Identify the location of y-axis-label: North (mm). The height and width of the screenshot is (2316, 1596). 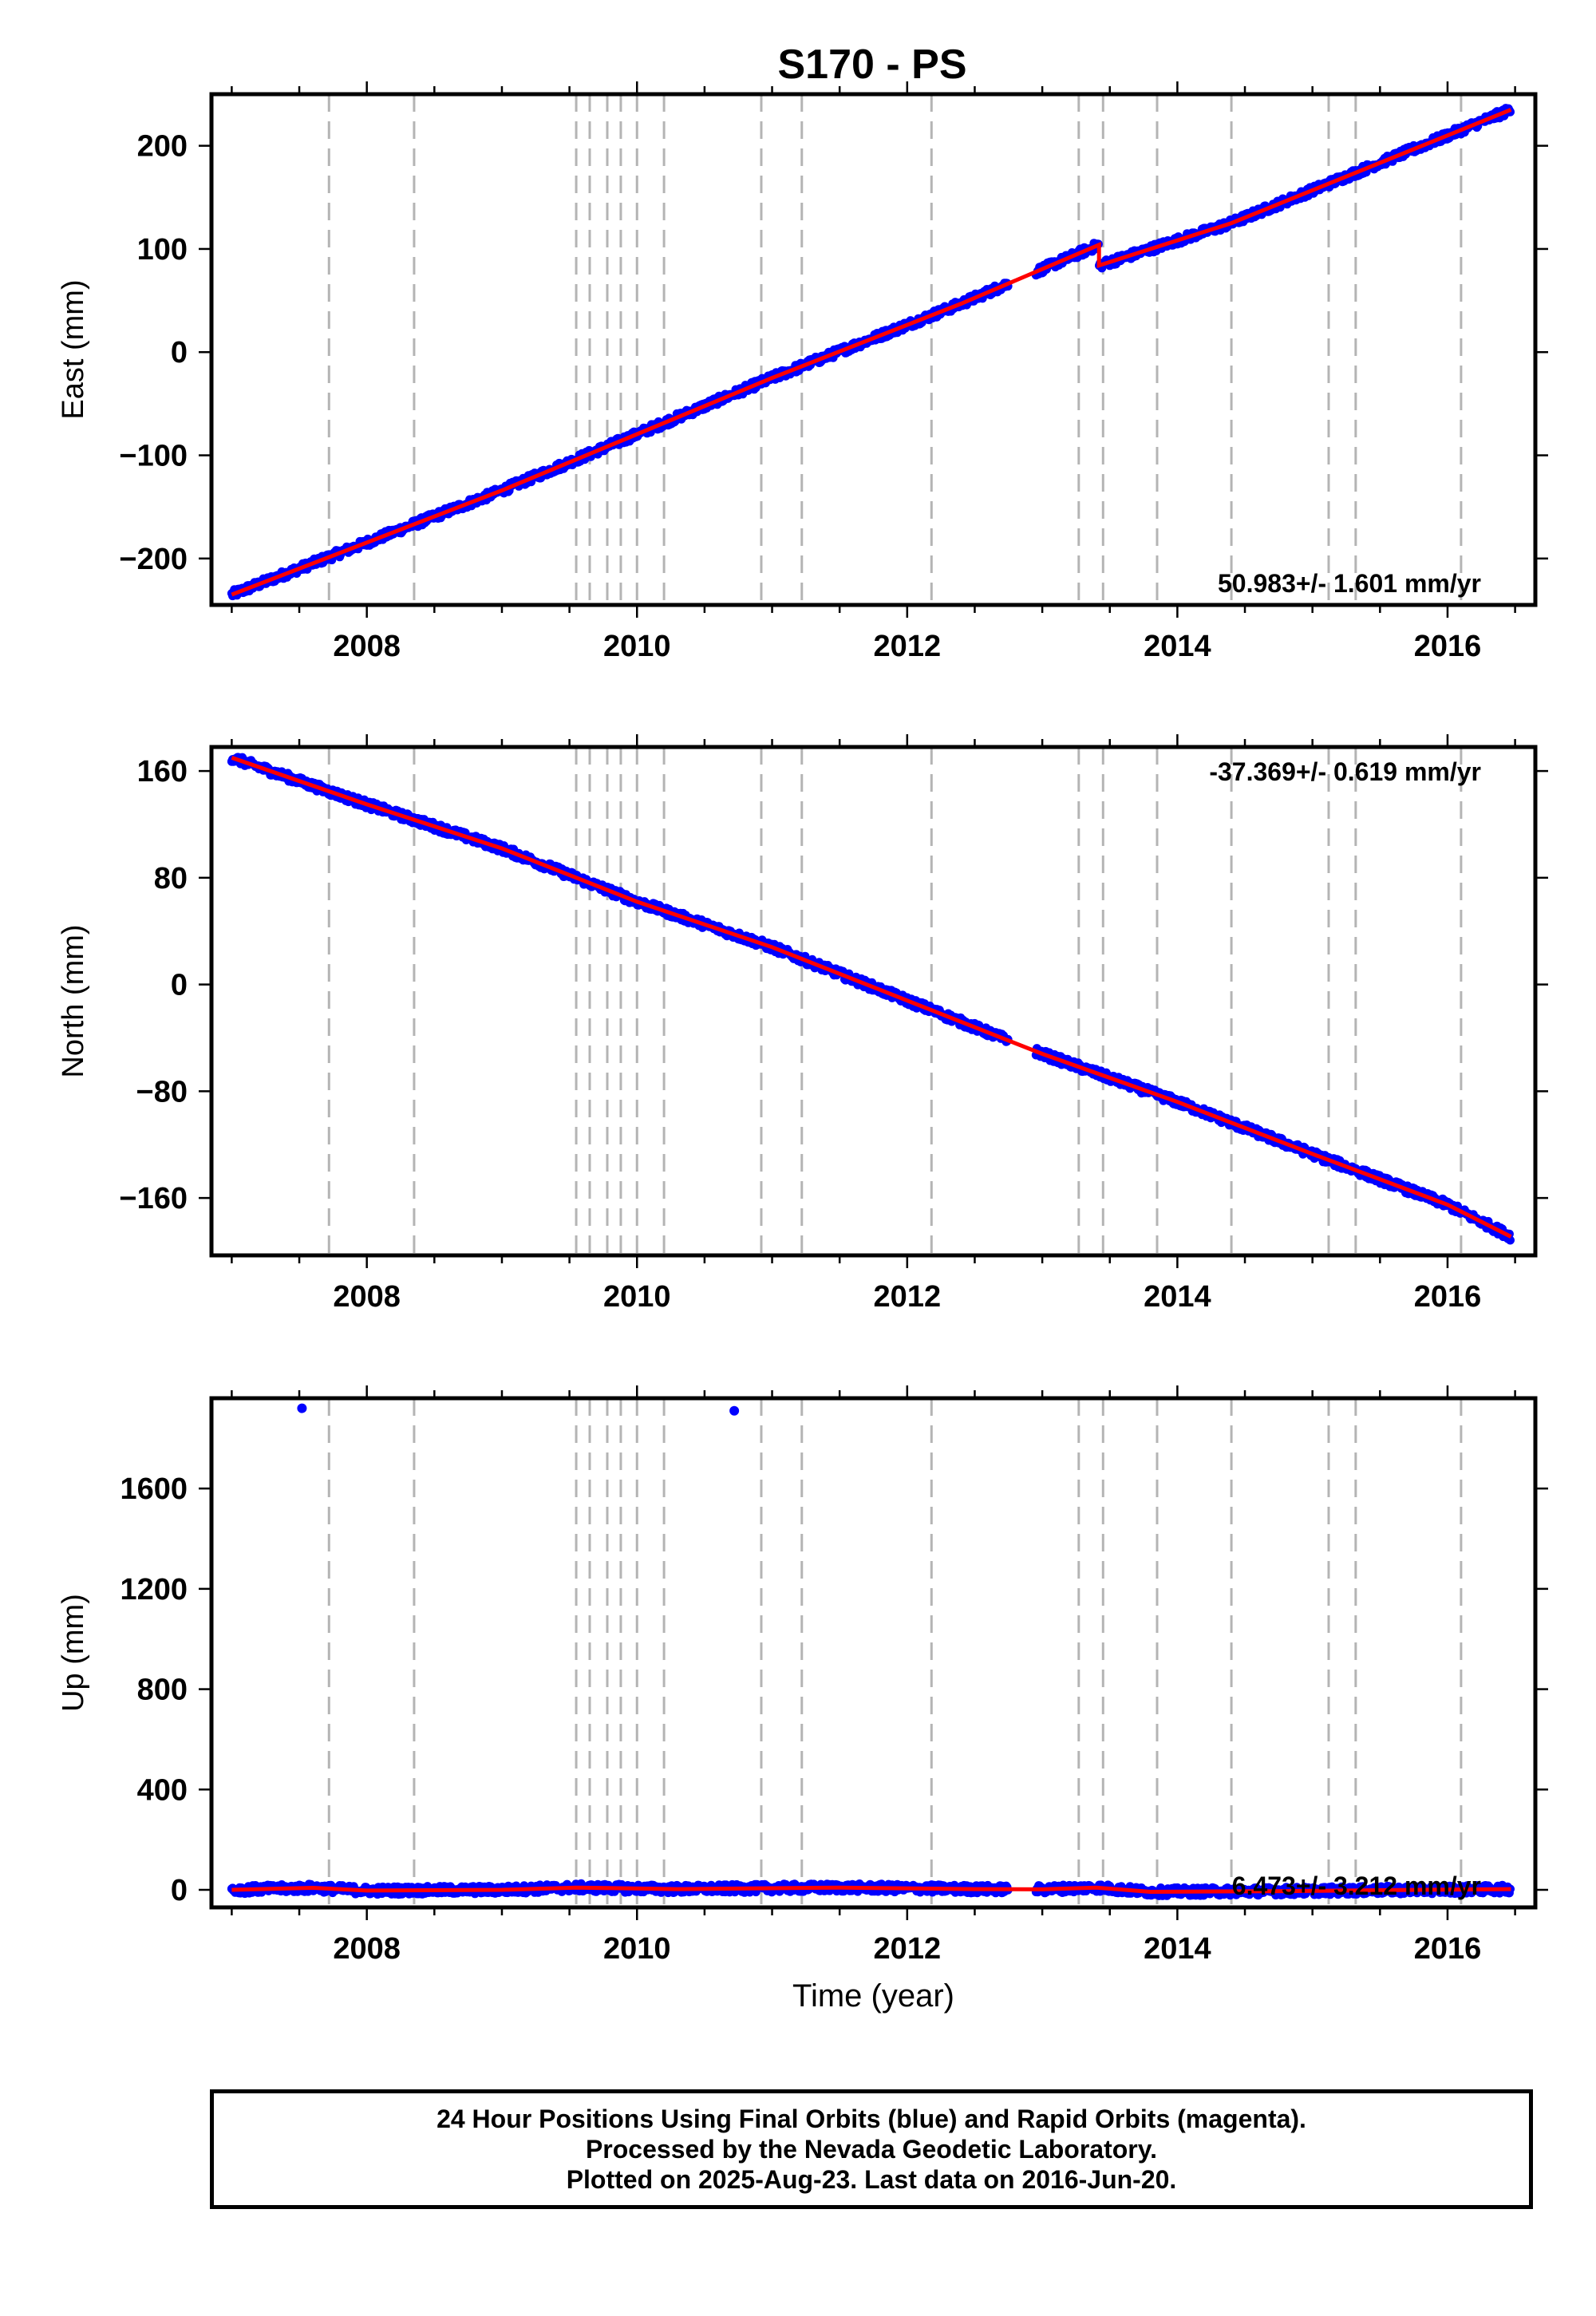
(73, 1001).